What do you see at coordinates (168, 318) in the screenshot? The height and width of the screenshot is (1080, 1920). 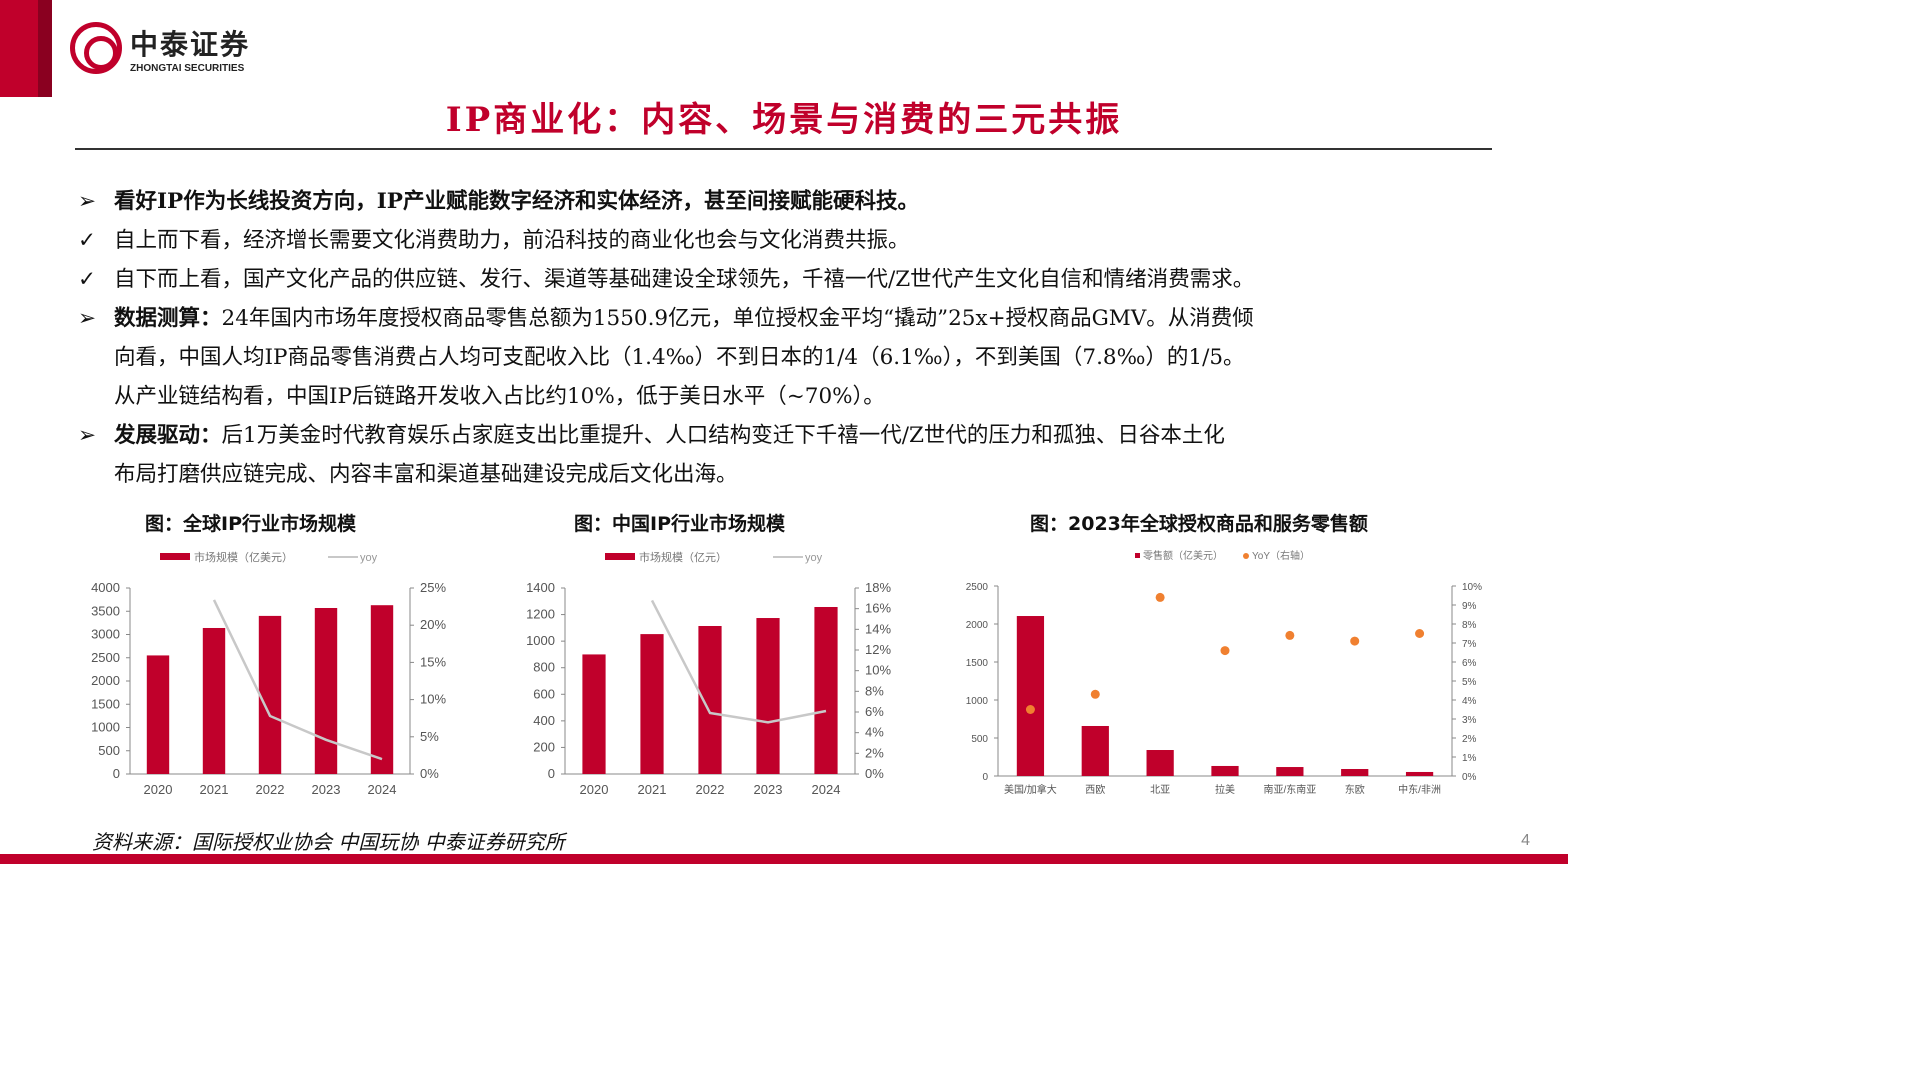 I see `bullet-lead: 数据测算：` at bounding box center [168, 318].